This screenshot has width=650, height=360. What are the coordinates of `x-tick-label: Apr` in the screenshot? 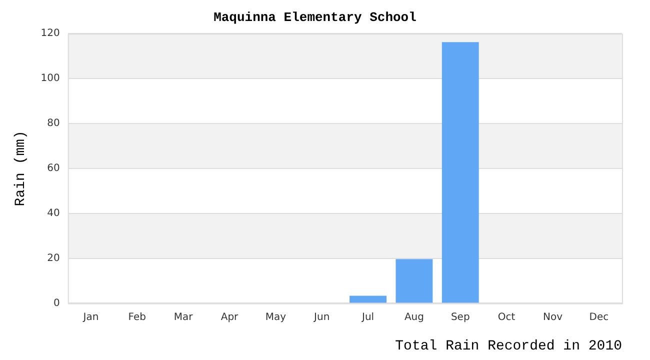 It's located at (230, 317).